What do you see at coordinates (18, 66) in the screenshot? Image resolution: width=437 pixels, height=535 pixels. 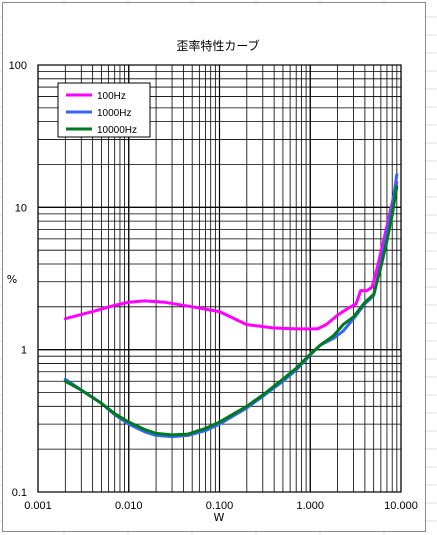 I see `y-tick-label: 100` at bounding box center [18, 66].